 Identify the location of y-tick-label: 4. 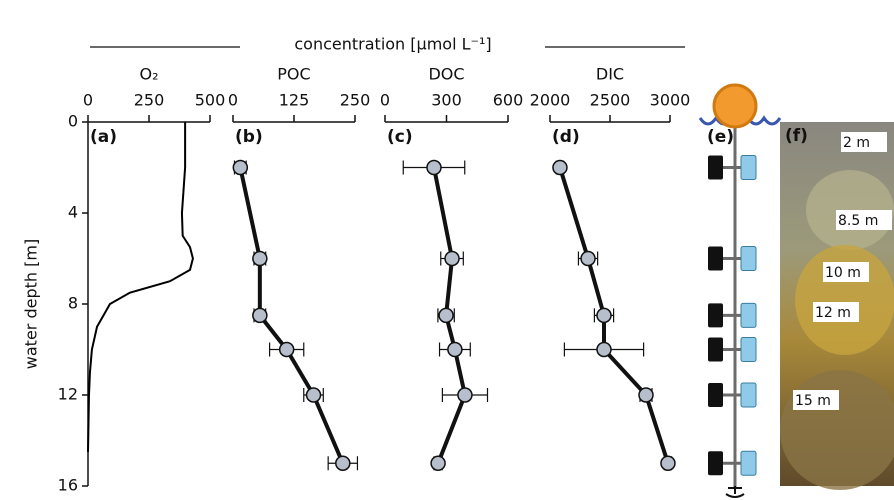
(73, 212).